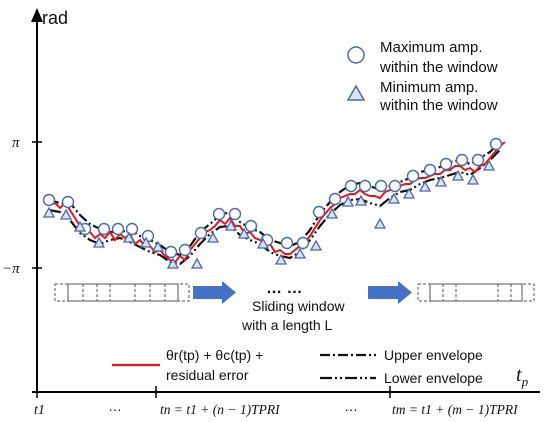  Describe the element at coordinates (433, 355) in the screenshot. I see `legend-upper-label: Upper envelope` at that location.